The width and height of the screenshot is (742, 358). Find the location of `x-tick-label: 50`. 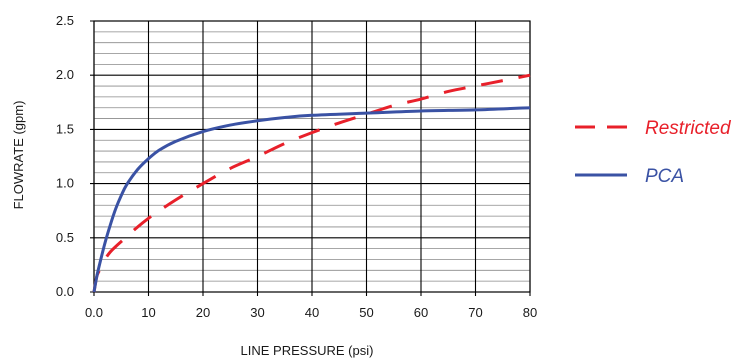

x-tick-label: 50 is located at coordinates (366, 312).